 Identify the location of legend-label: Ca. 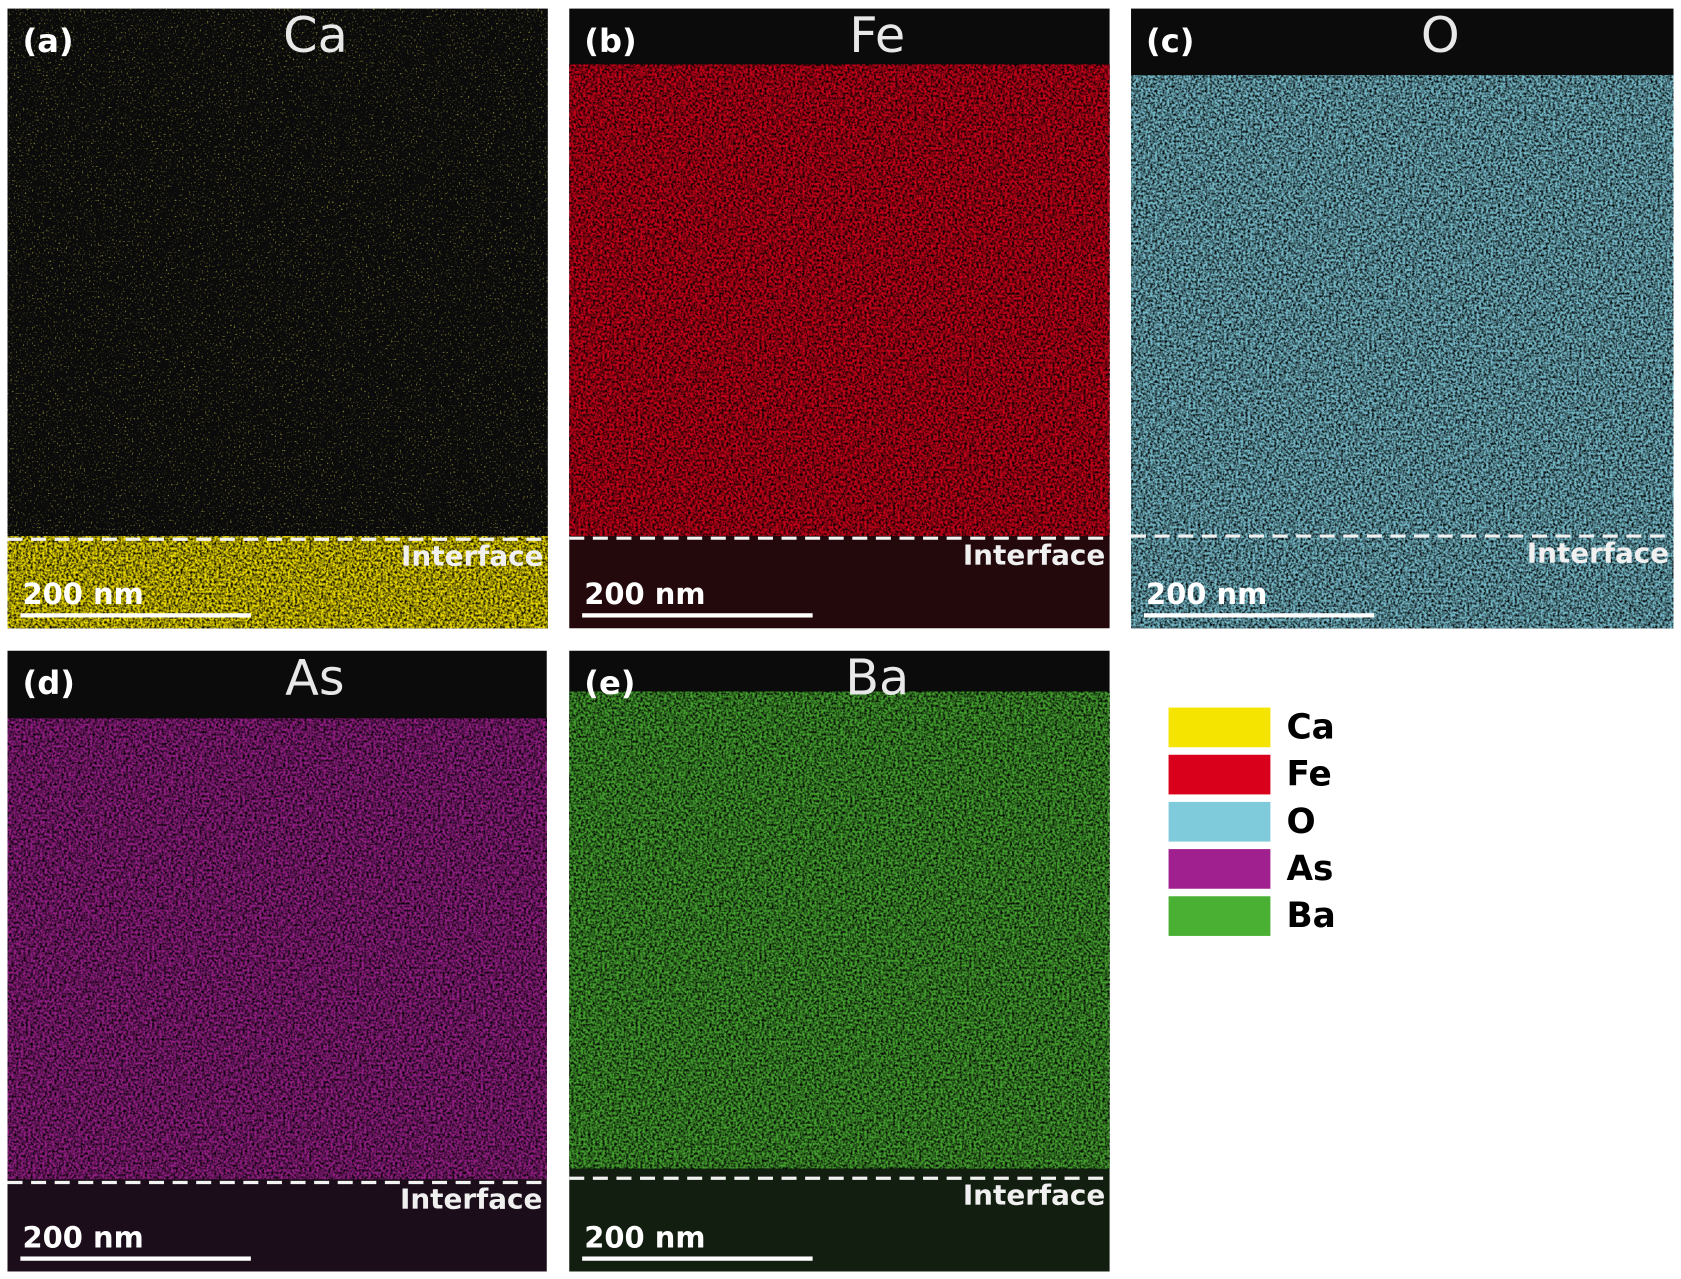
(1310, 728).